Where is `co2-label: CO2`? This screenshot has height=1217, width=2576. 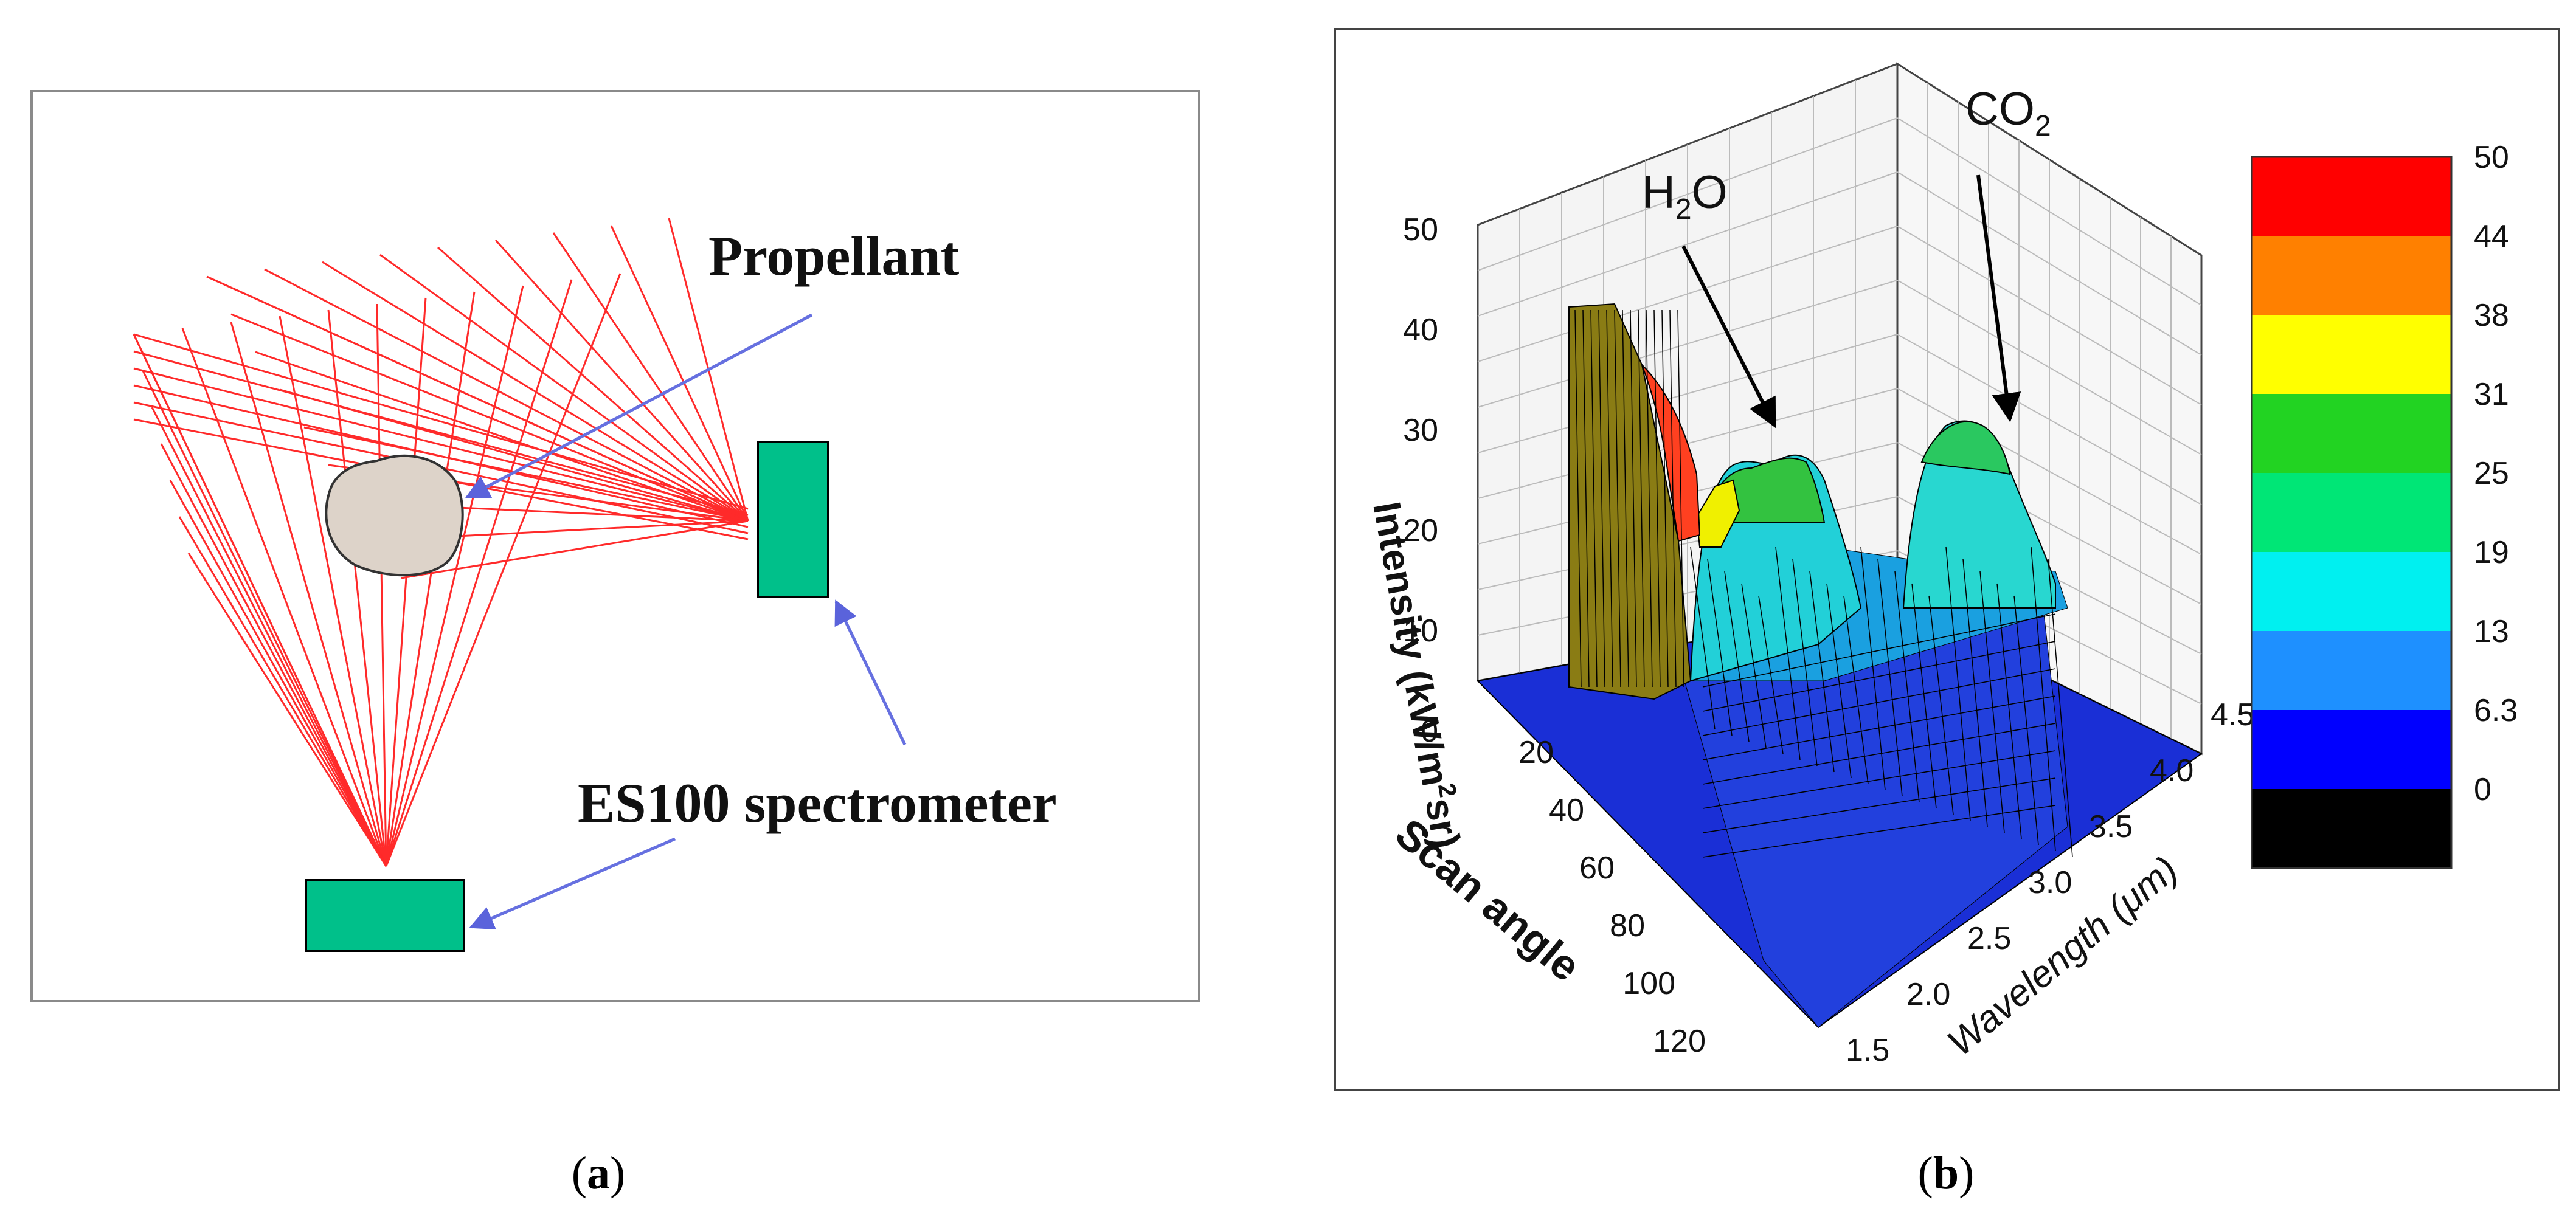
co2-label: CO2 is located at coordinates (2008, 113).